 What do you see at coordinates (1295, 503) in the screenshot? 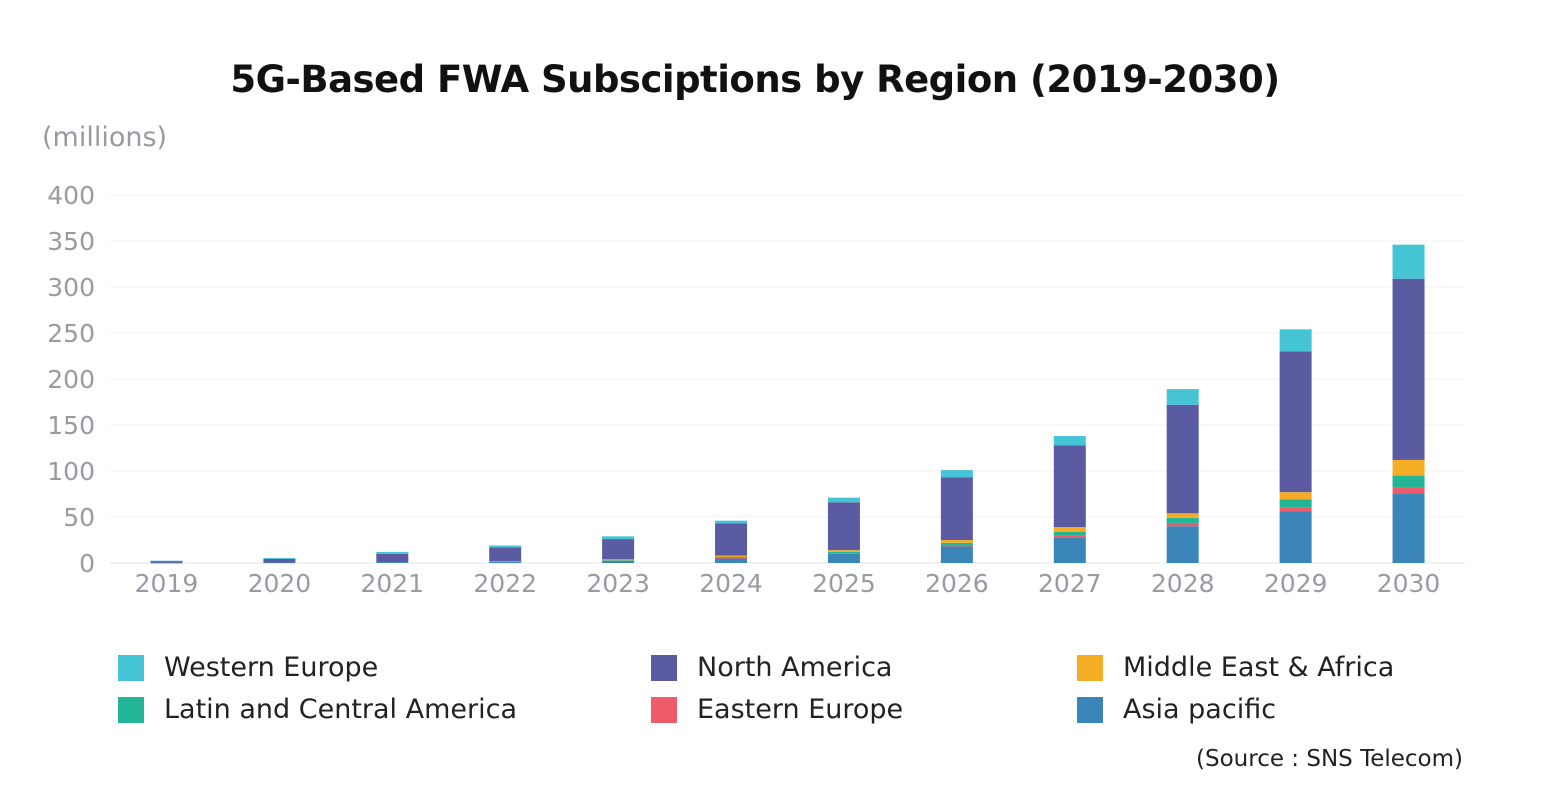
I see `bar-segment-latin-and-central-america-2029` at bounding box center [1295, 503].